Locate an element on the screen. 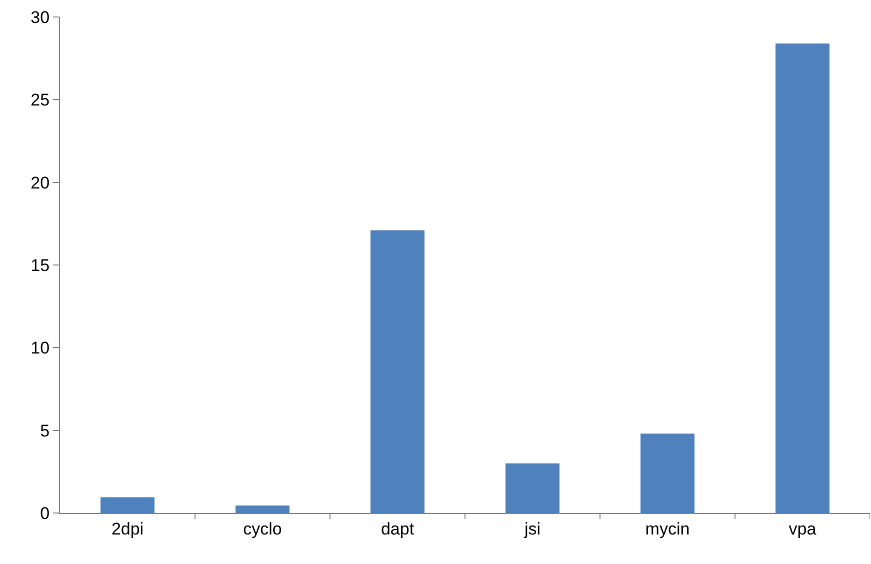  x-tick-label: mycin is located at coordinates (667, 528).